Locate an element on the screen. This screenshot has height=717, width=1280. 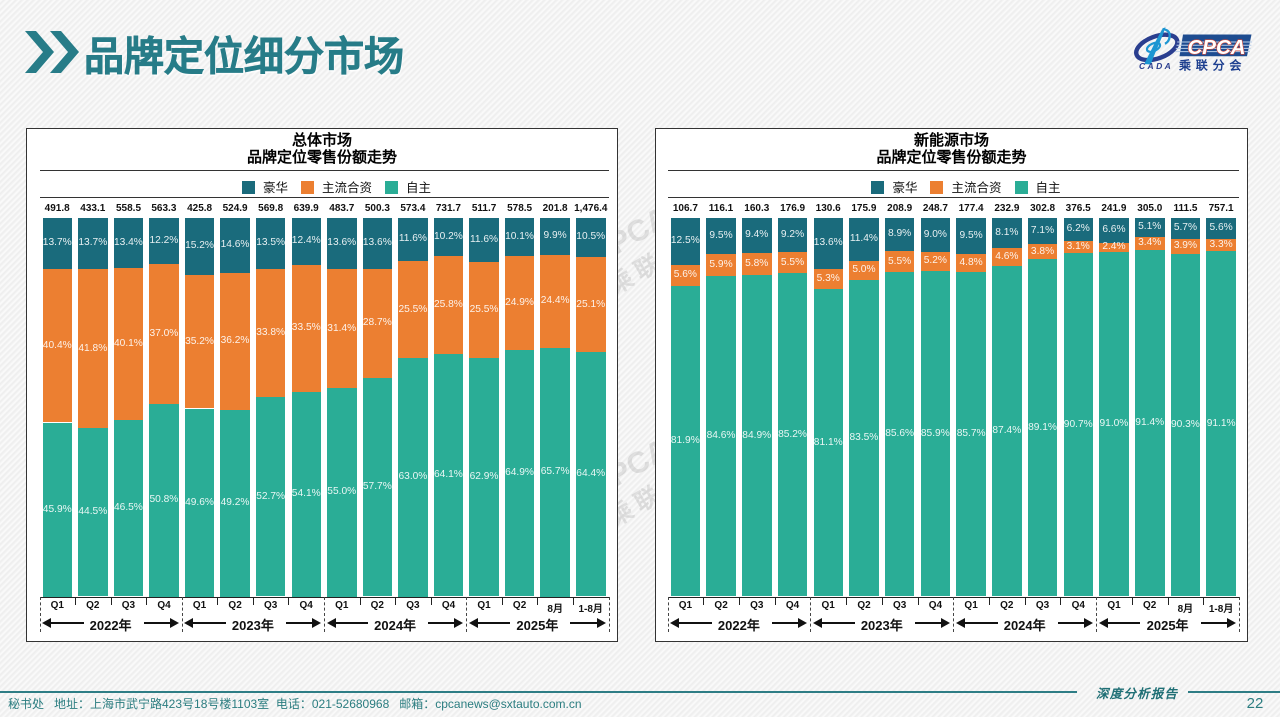
svg-text: CADA is located at coordinates (1156, 66).